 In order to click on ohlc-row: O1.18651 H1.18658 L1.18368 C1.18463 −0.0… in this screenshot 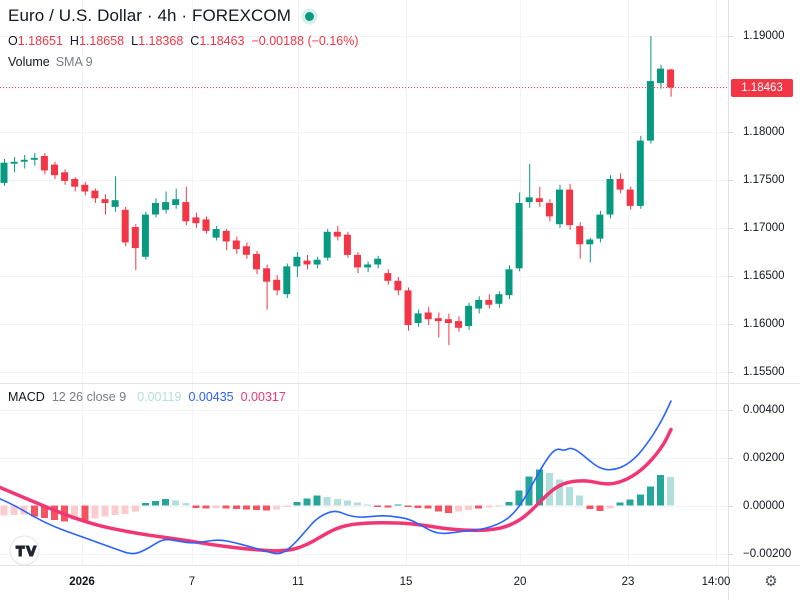, I will do `click(183, 40)`.